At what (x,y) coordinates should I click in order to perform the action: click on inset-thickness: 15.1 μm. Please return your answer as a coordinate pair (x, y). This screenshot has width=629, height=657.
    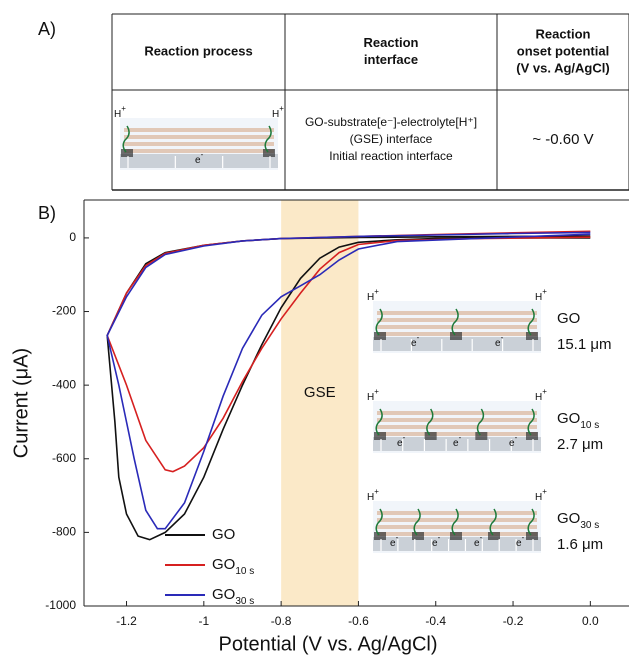
    Looking at the image, I should click on (584, 344).